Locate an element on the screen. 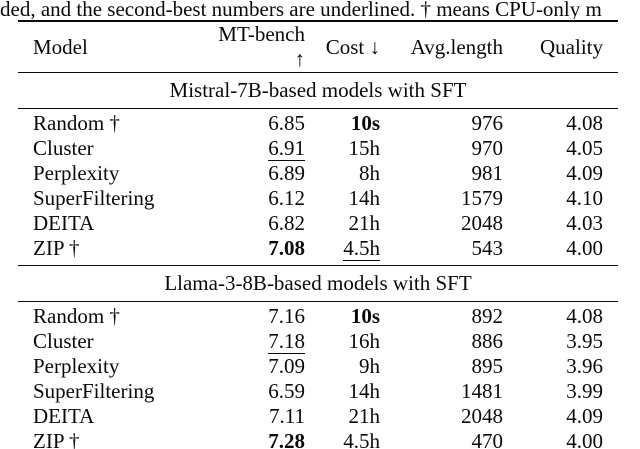 The width and height of the screenshot is (640, 449). cell-text: 3.95 is located at coordinates (584, 341).